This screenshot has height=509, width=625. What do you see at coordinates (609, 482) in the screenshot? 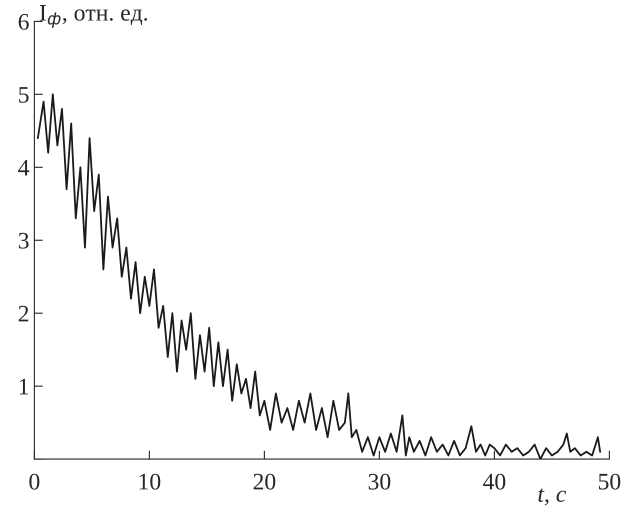
I see `x-tick-label: 50` at bounding box center [609, 482].